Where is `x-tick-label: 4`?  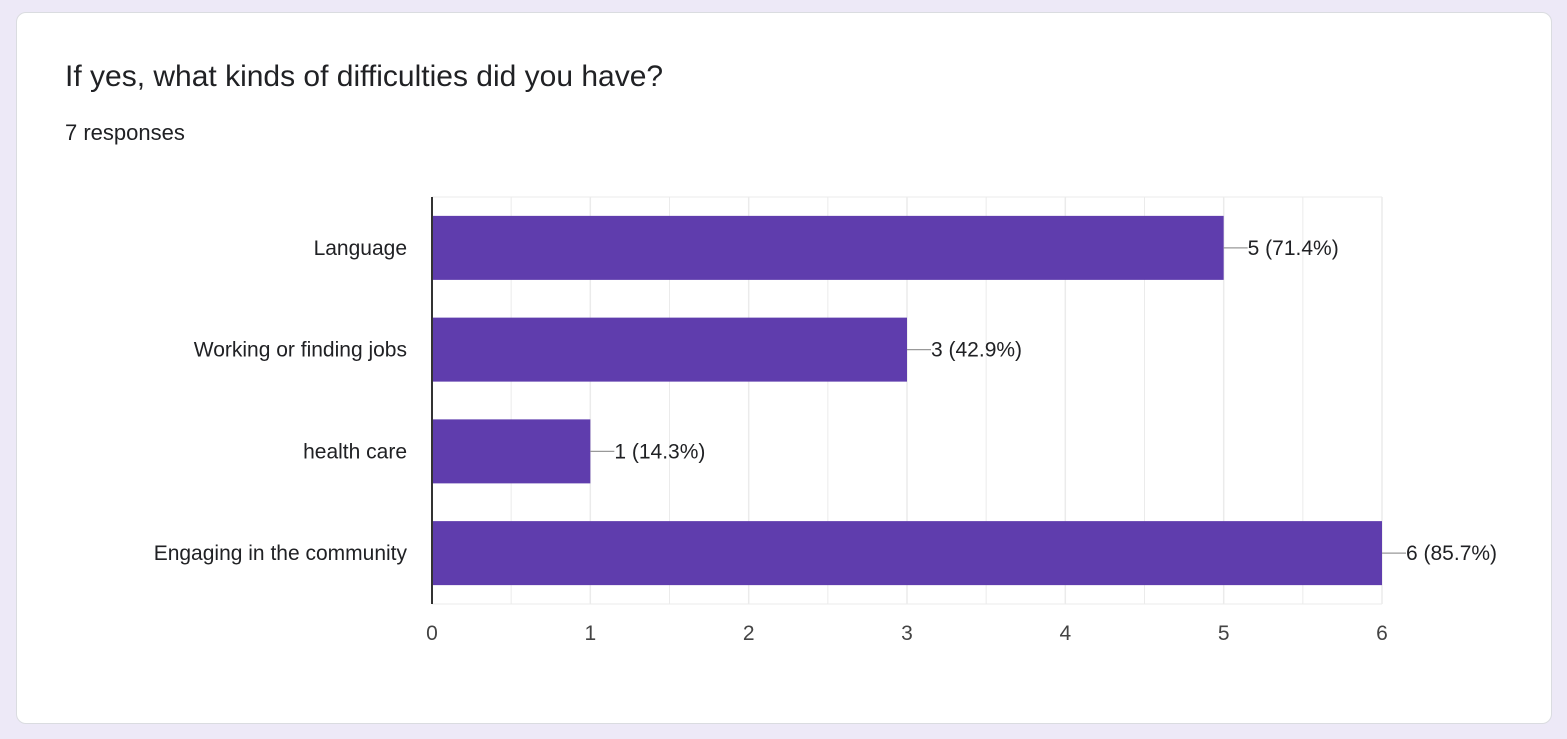
x-tick-label: 4 is located at coordinates (1065, 633).